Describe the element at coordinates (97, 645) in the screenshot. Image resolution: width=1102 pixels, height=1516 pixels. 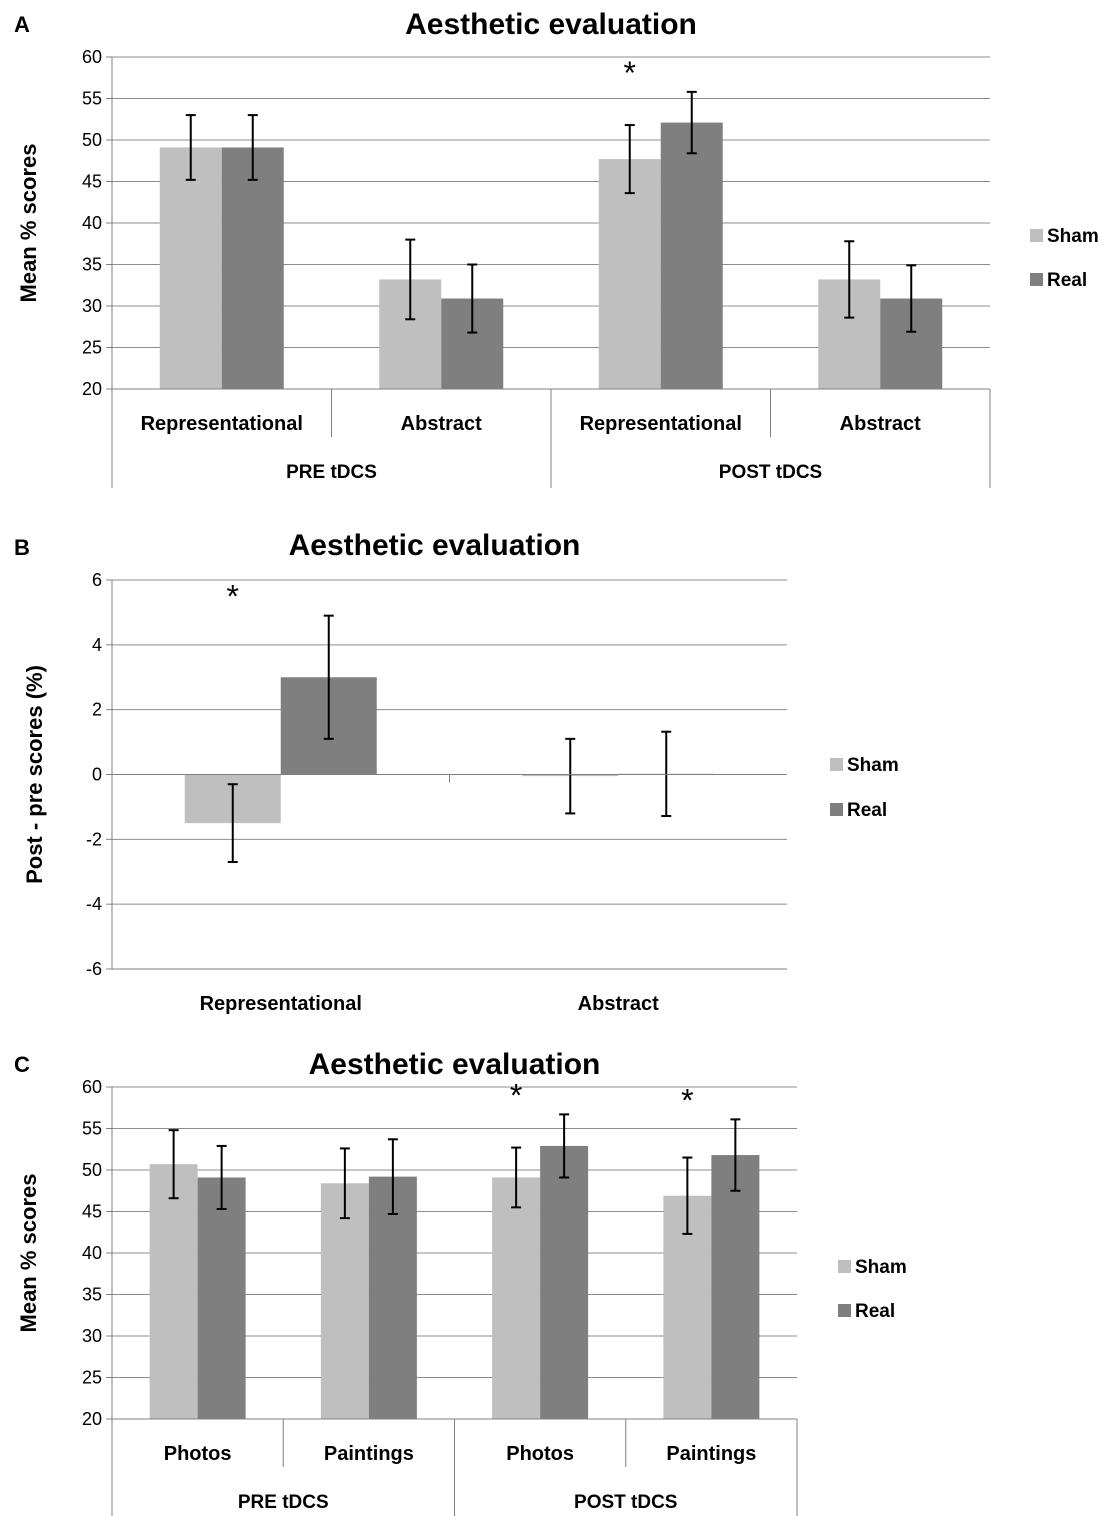
I see `y-tick-label: 4` at that location.